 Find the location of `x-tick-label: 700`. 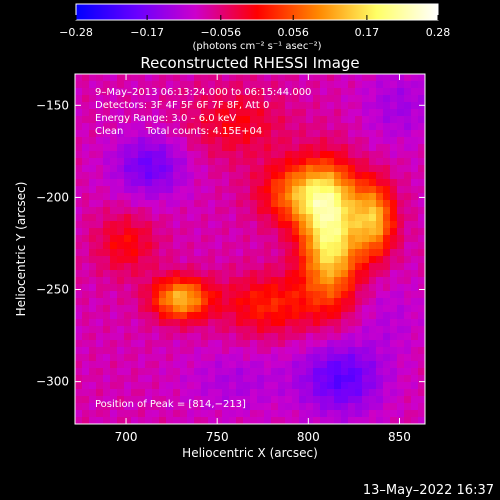

x-tick-label: 700 is located at coordinates (126, 437).